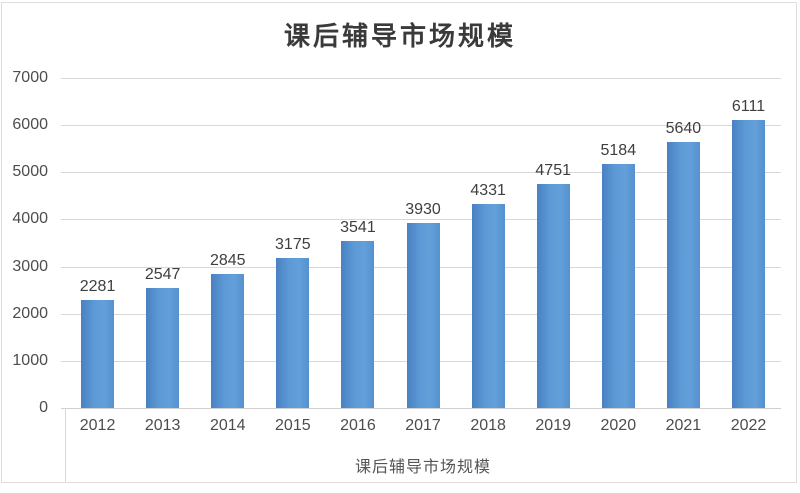 The height and width of the screenshot is (493, 800). What do you see at coordinates (227, 260) in the screenshot?
I see `bar-value-label: 2845` at bounding box center [227, 260].